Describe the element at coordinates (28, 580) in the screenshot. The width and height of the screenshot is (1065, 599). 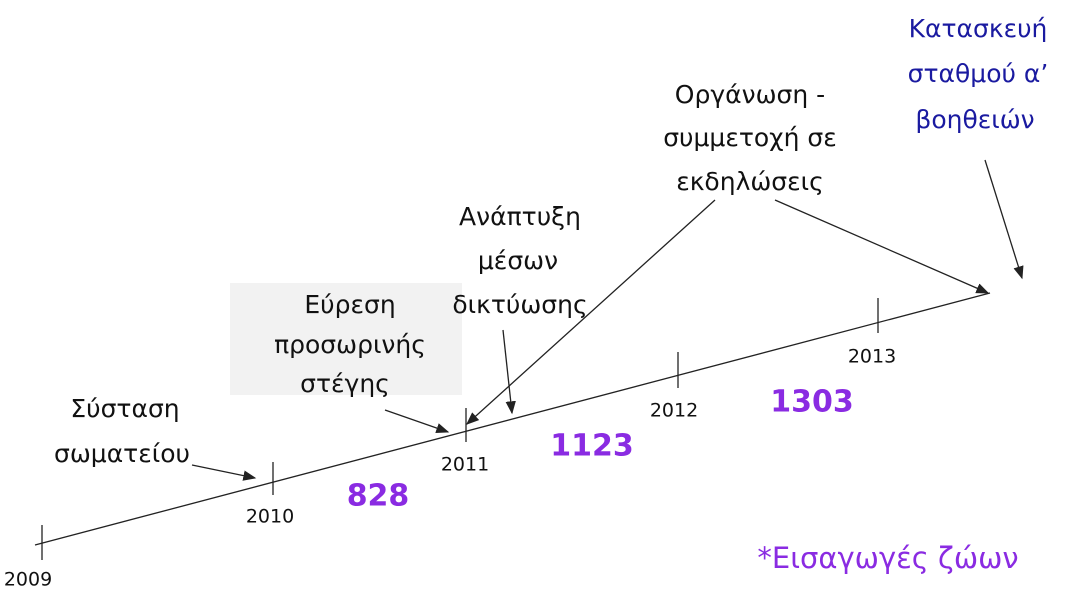
I see `year: 2009` at that location.